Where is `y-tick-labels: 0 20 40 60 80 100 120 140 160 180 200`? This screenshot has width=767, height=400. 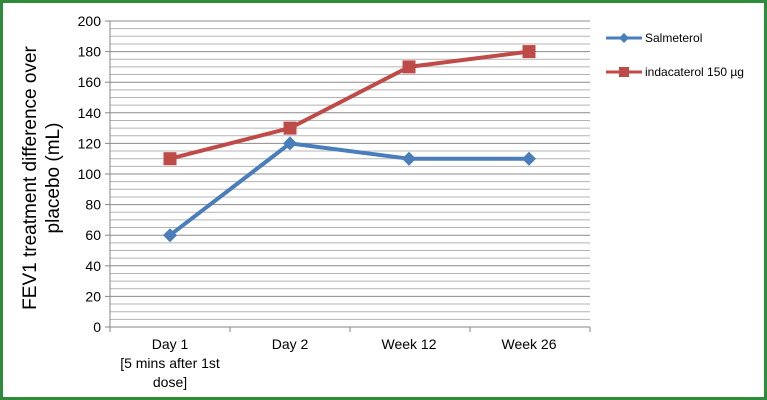 y-tick-labels: 0 20 40 60 80 100 120 140 160 180 200 is located at coordinates (90, 174).